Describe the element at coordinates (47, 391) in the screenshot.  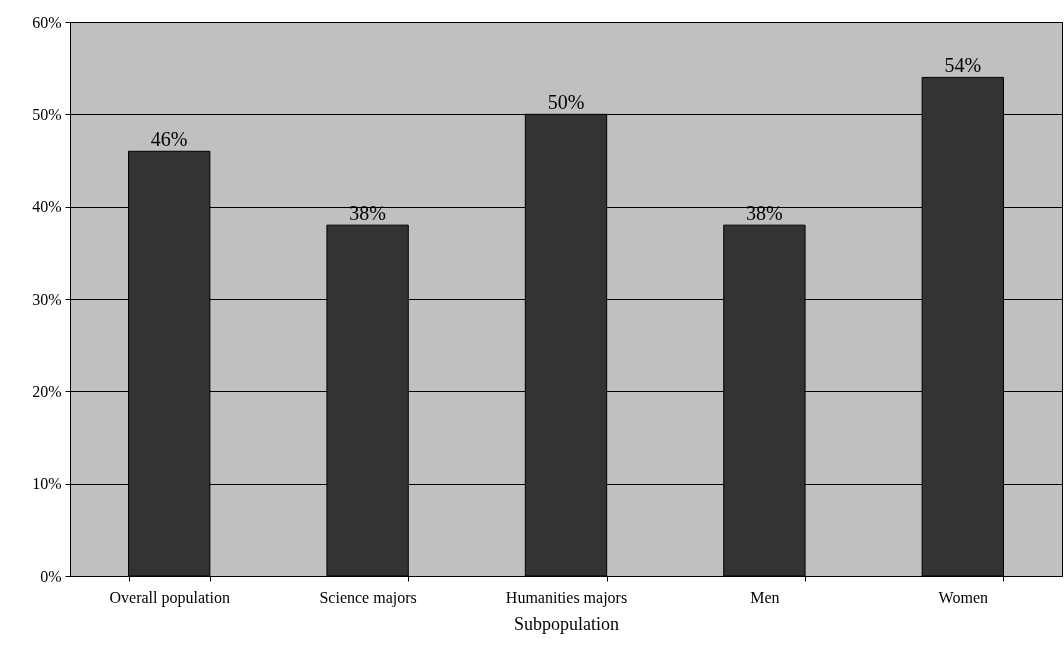
I see `y-tick-label: 20%` at that location.